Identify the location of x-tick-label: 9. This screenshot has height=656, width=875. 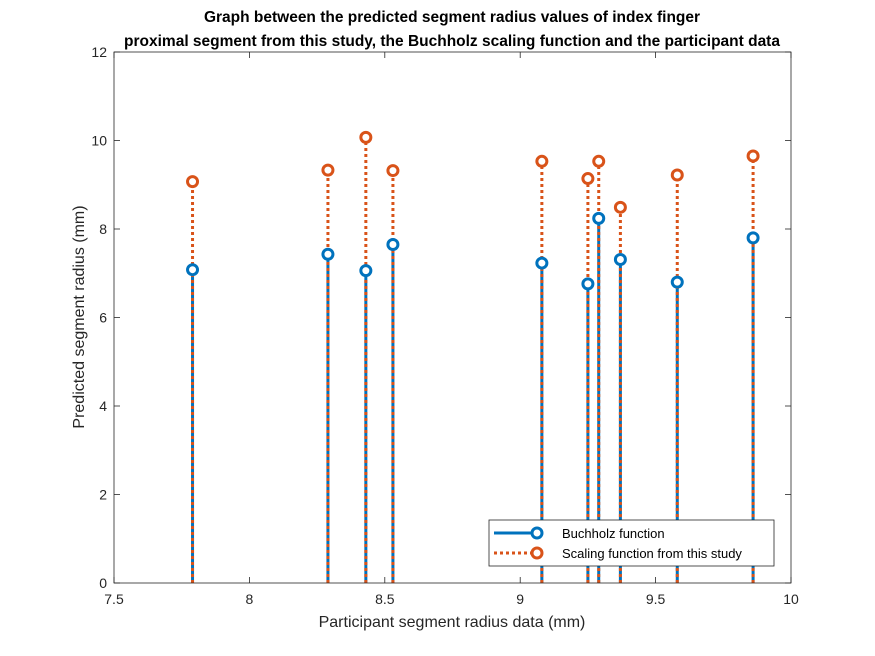
(520, 599).